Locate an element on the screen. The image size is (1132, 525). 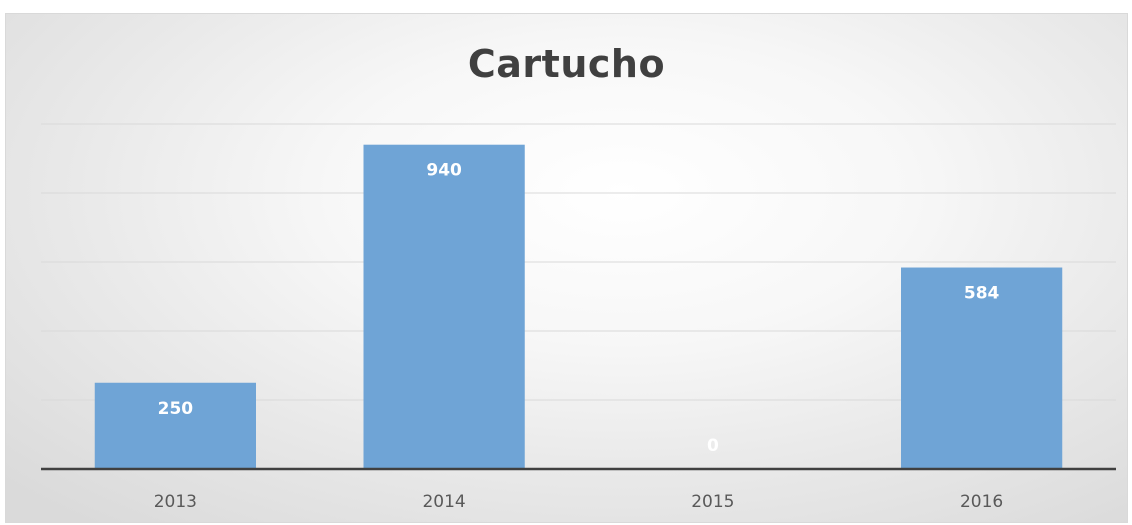
x-tick-label-2015: 2015 is located at coordinates (712, 502).